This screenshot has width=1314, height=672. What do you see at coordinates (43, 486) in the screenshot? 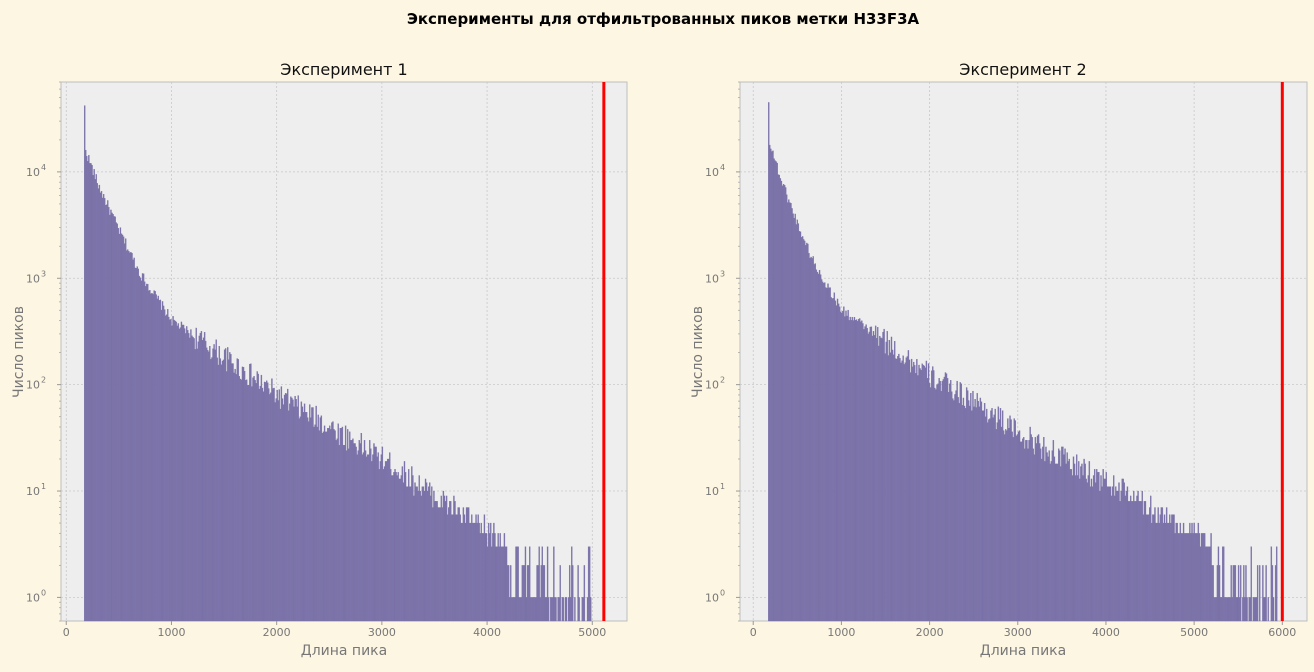
I see `y-tick-label-exponent: 1` at bounding box center [43, 486].